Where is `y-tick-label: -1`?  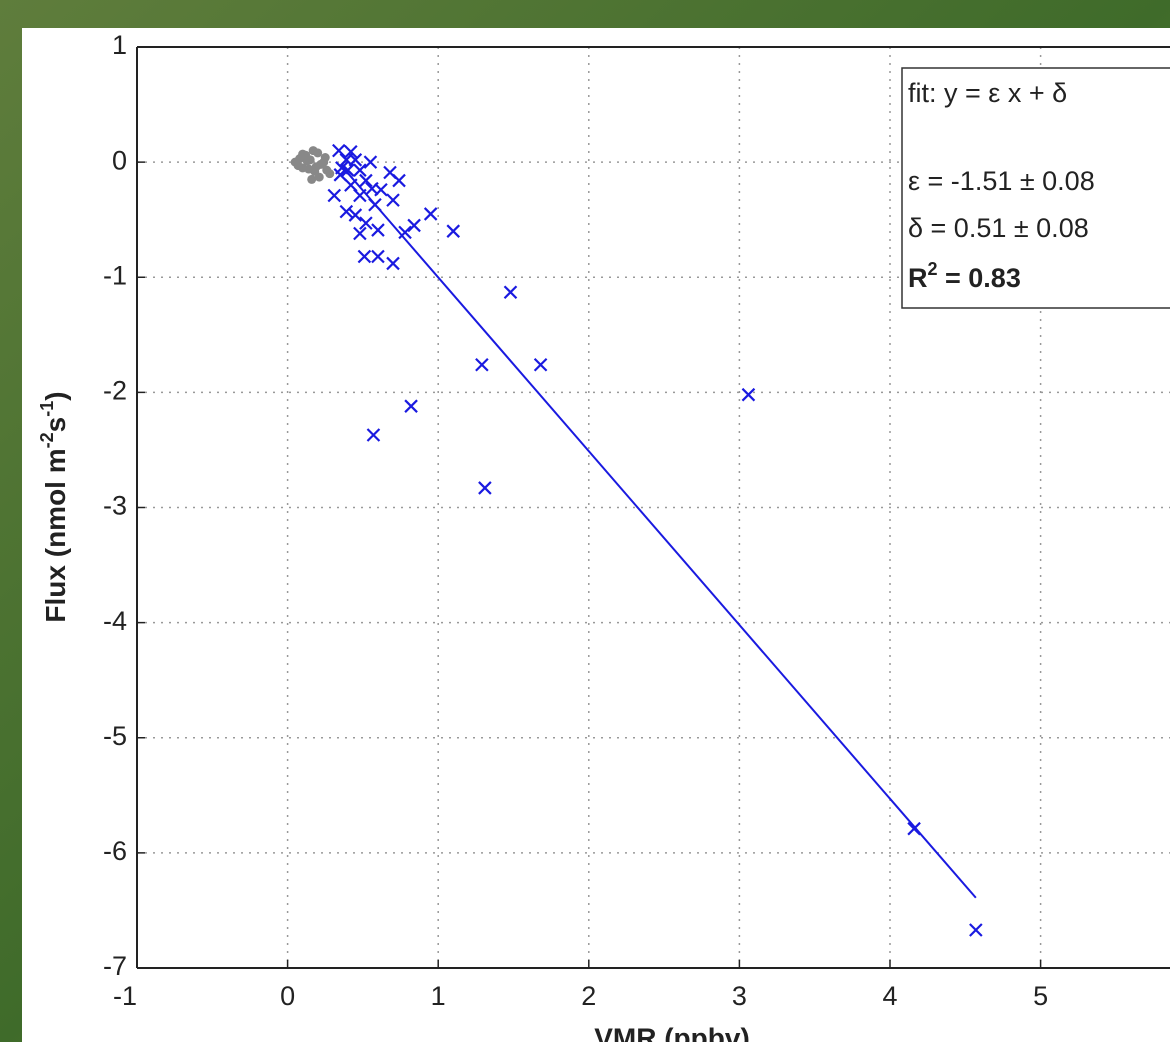 y-tick-label: -1 is located at coordinates (115, 275).